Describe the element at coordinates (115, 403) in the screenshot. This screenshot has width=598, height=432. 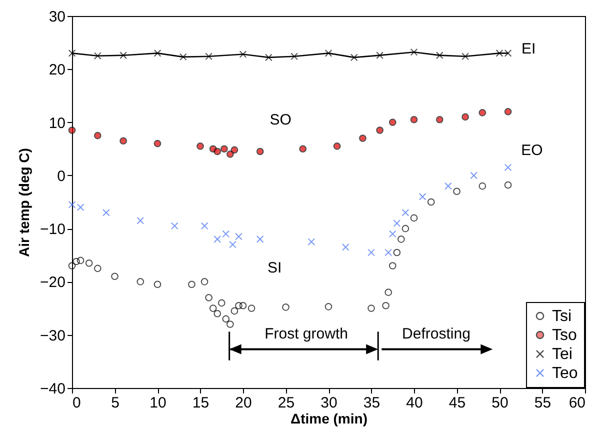
I see `x-tick-label: 5` at that location.